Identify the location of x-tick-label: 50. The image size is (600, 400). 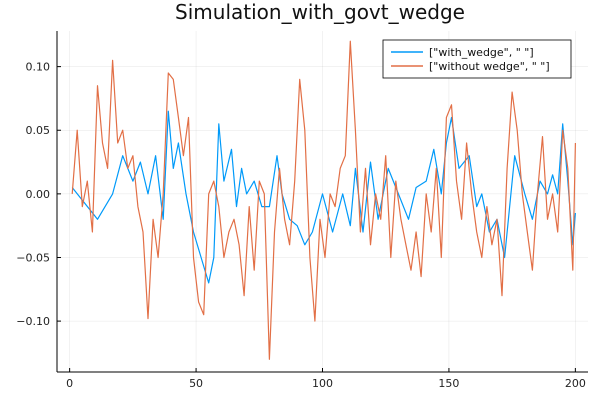
(196, 383).